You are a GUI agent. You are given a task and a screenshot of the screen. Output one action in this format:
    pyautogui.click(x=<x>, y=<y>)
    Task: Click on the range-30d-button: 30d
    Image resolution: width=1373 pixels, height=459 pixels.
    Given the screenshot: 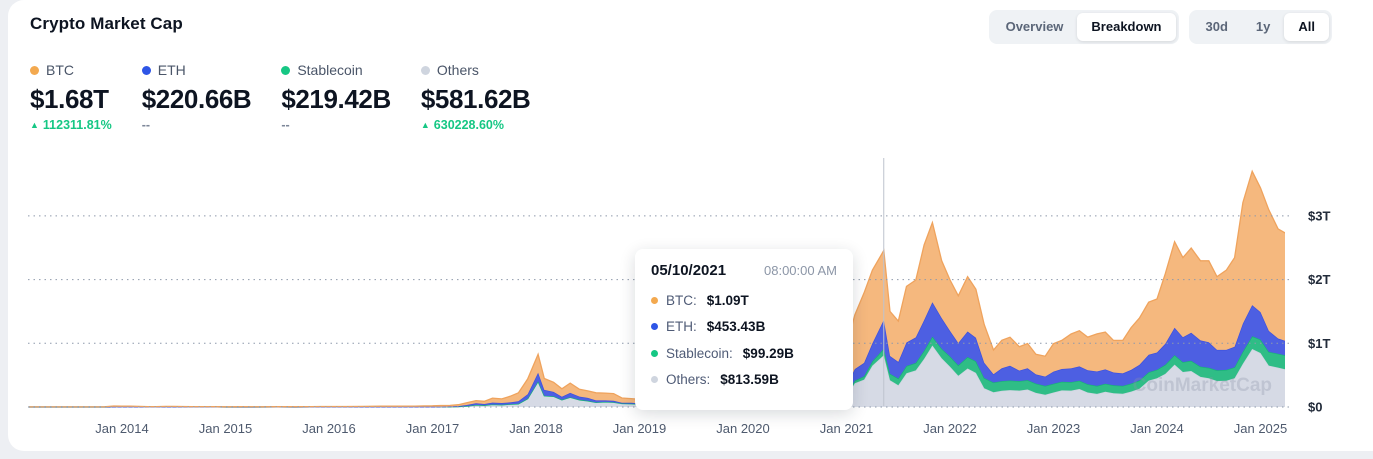 What is the action you would take?
    pyautogui.click(x=1217, y=27)
    